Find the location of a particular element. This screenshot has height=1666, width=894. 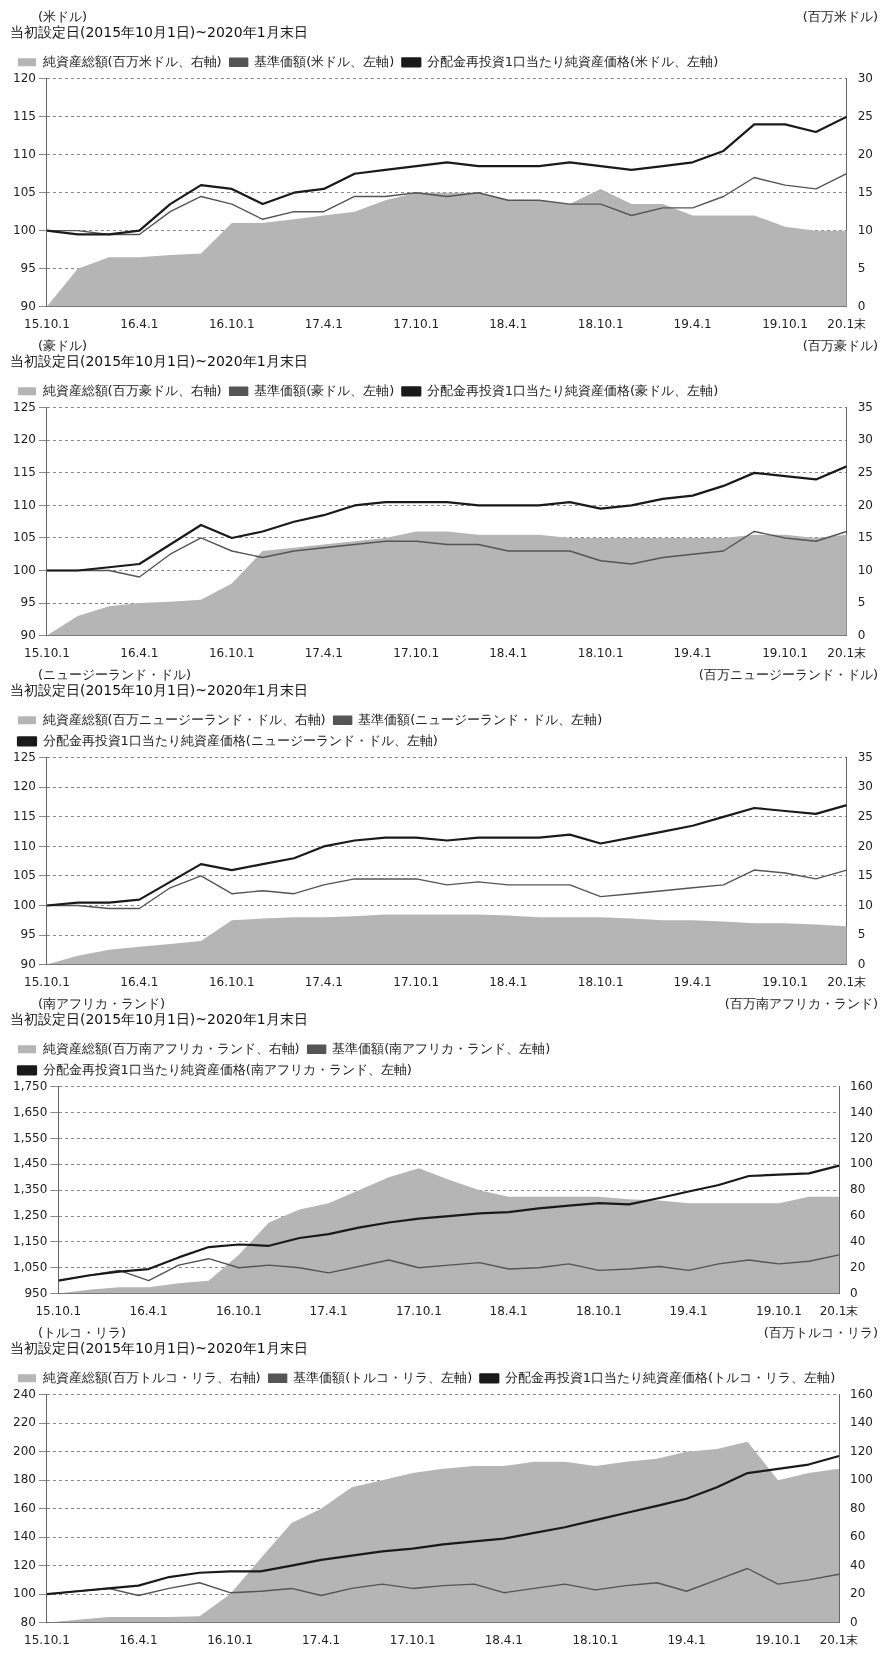

y-tick-label: 200 is located at coordinates (24, 1450).